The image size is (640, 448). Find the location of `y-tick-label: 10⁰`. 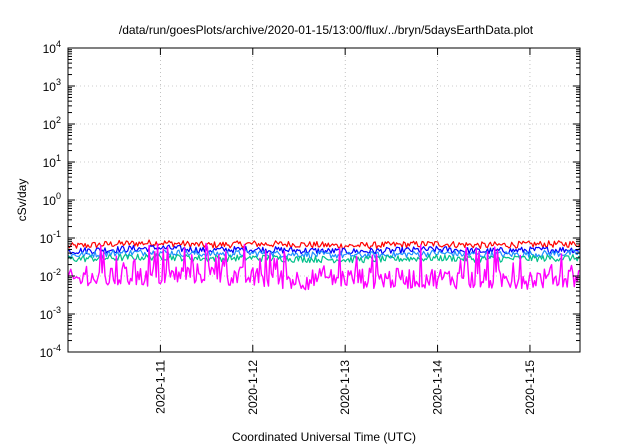

y-tick-label: 10⁰ is located at coordinates (52, 199).